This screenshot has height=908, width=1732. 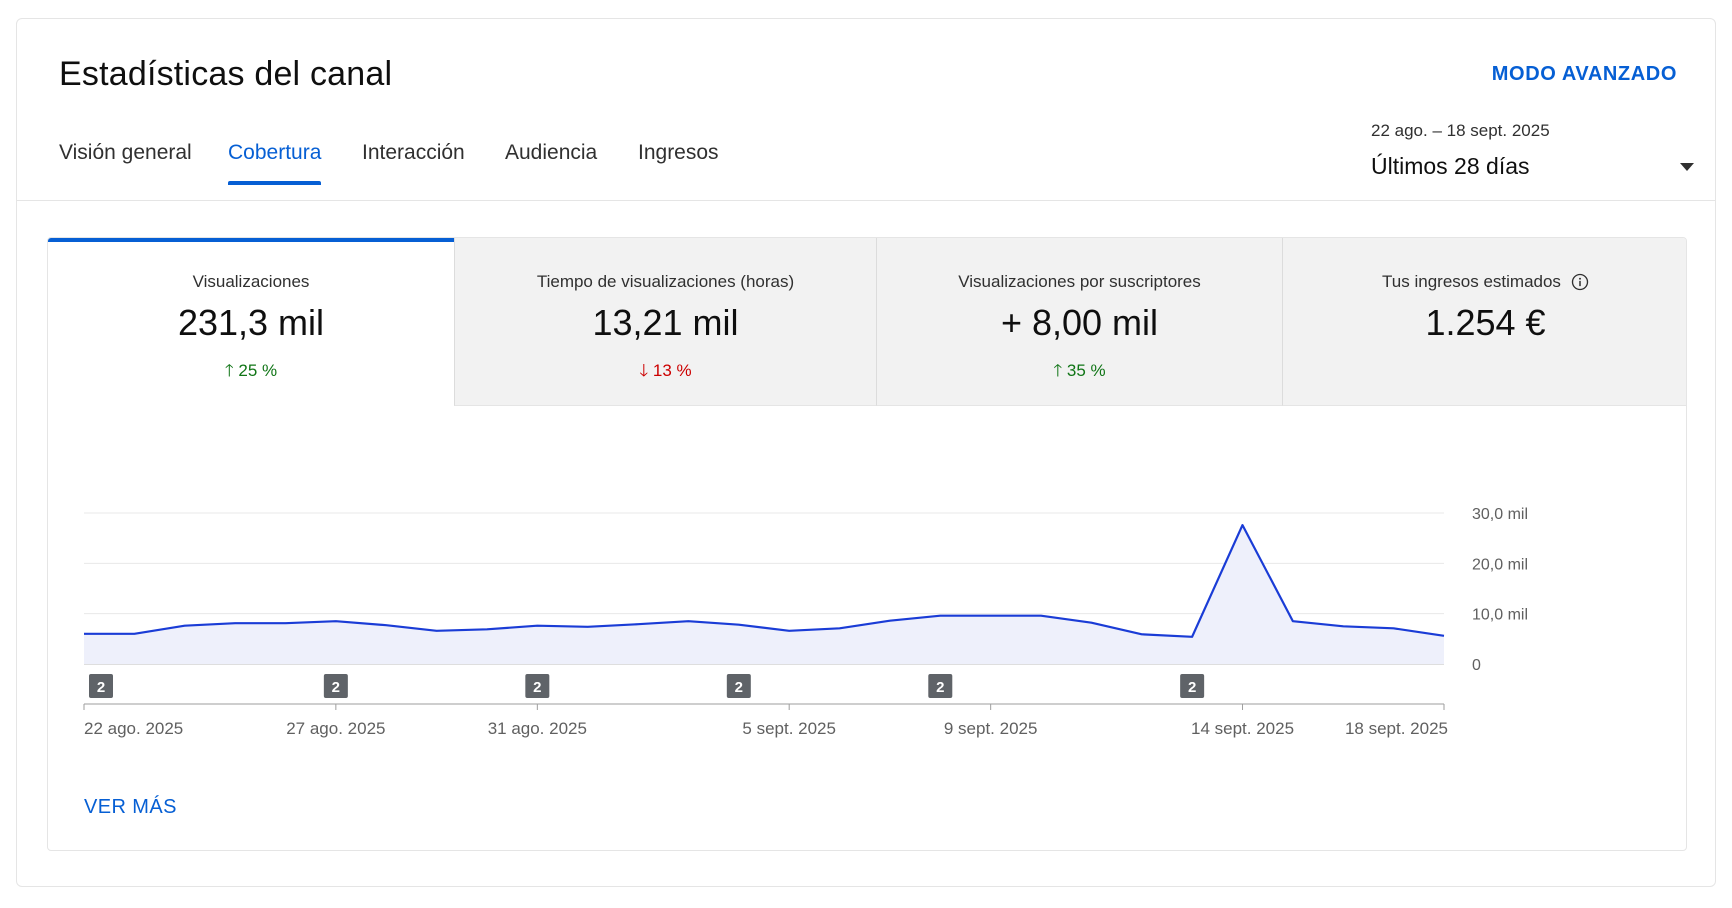 What do you see at coordinates (1086, 370) in the screenshot?
I see `metric-delta-value: 35 %` at bounding box center [1086, 370].